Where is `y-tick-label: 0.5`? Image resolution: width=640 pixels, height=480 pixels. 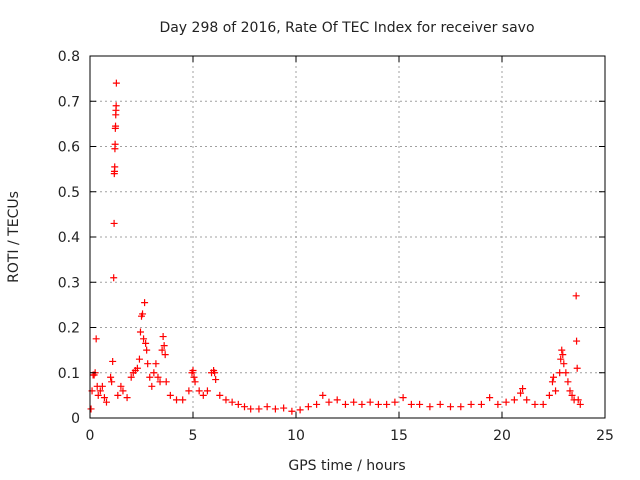
y-tick-label: 0.5 is located at coordinates (69, 193).